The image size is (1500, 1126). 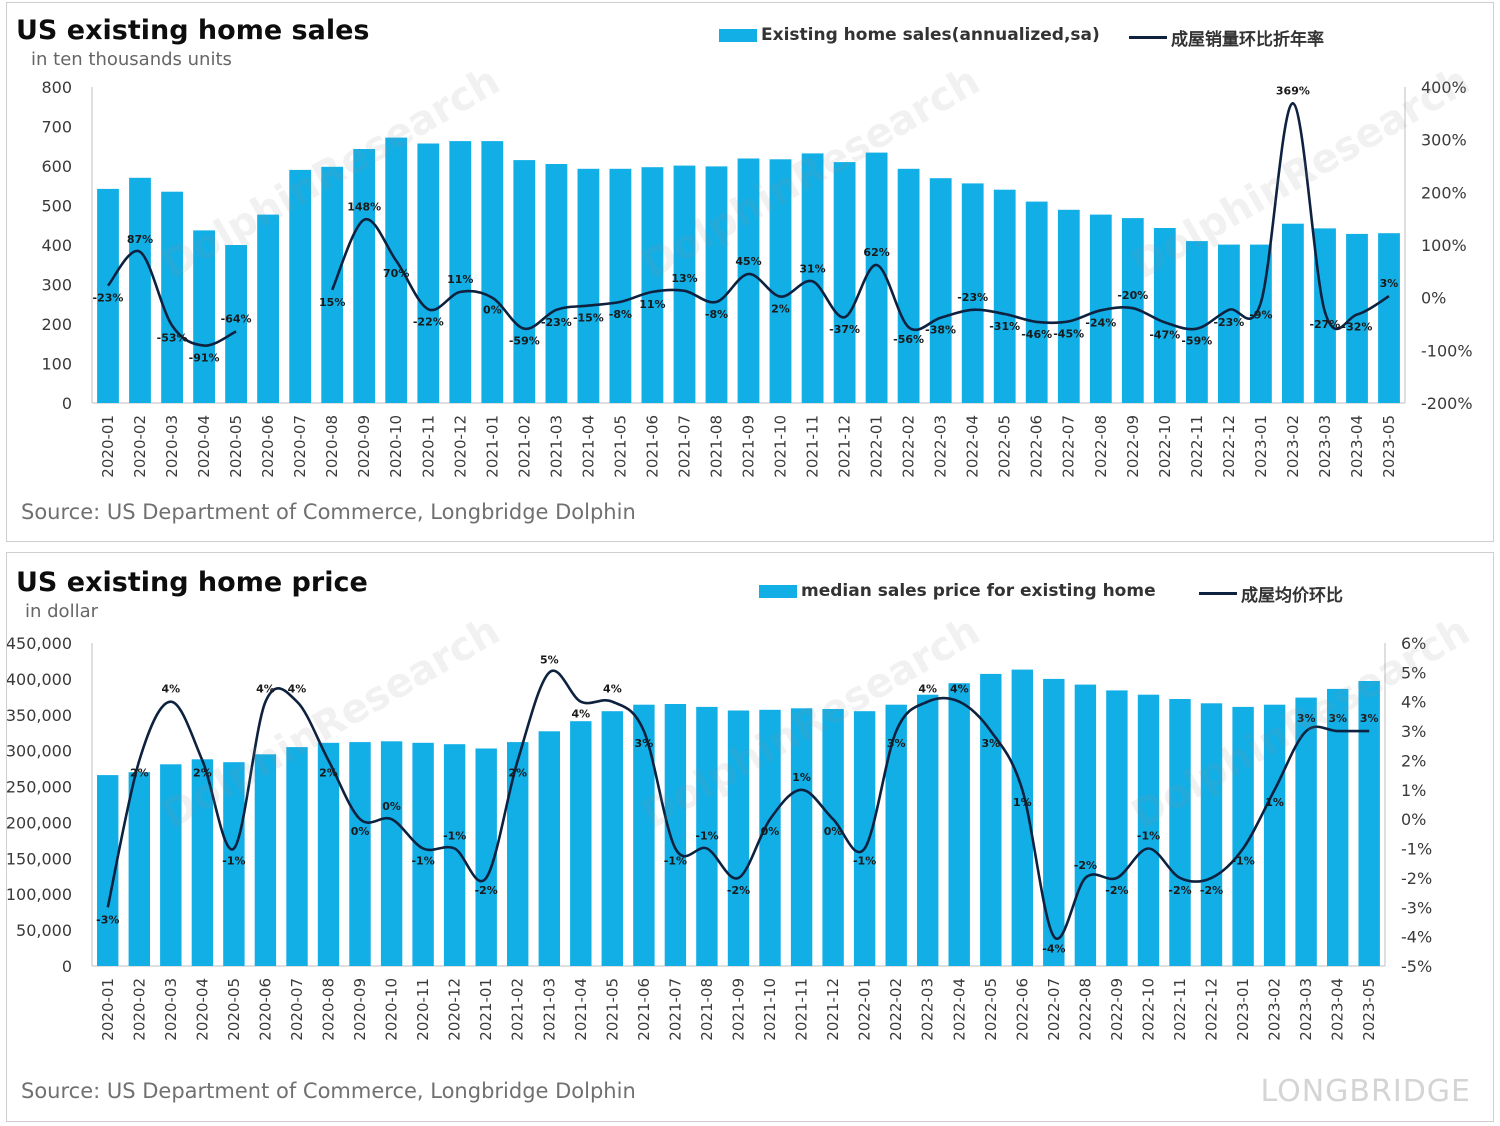 What do you see at coordinates (392, 1009) in the screenshot?
I see `x-tick: 2020-10` at bounding box center [392, 1009].